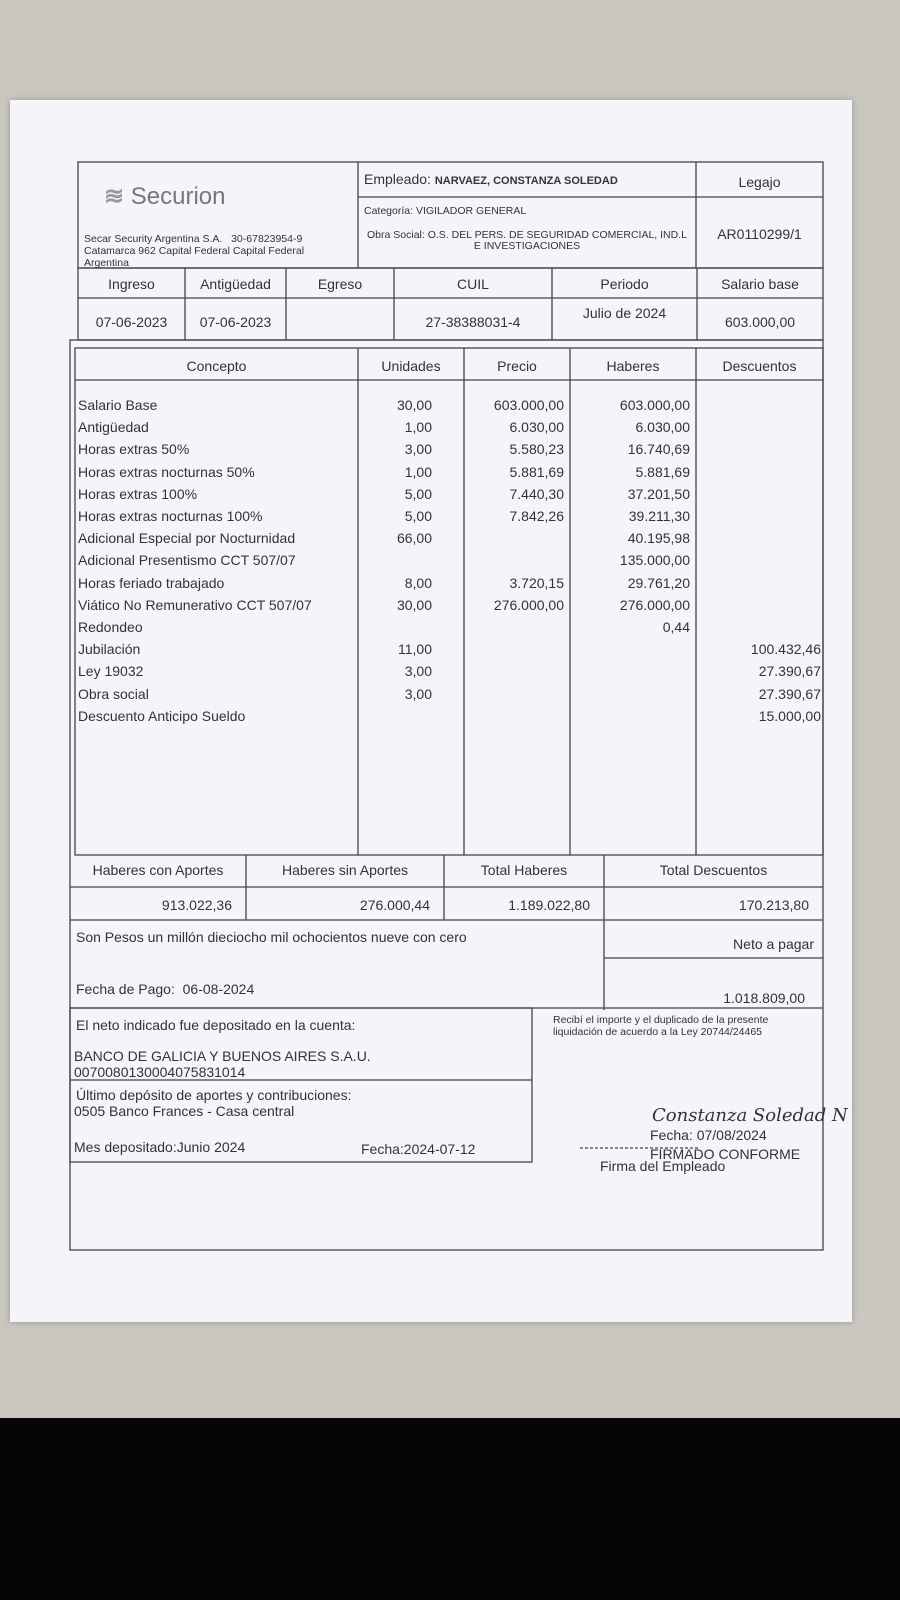 The image size is (900, 1600). Describe the element at coordinates (708, 1135) in the screenshot. I see `signature-date: Fecha: 07/08/2024` at that location.